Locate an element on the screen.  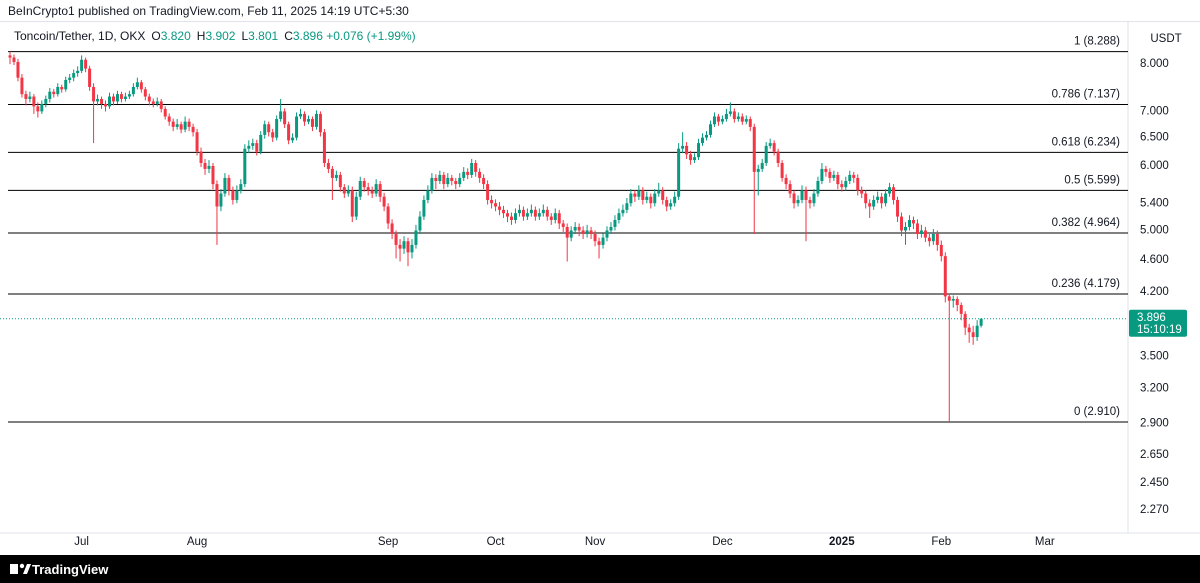
y-tick-label: 3.200 is located at coordinates (1154, 388).